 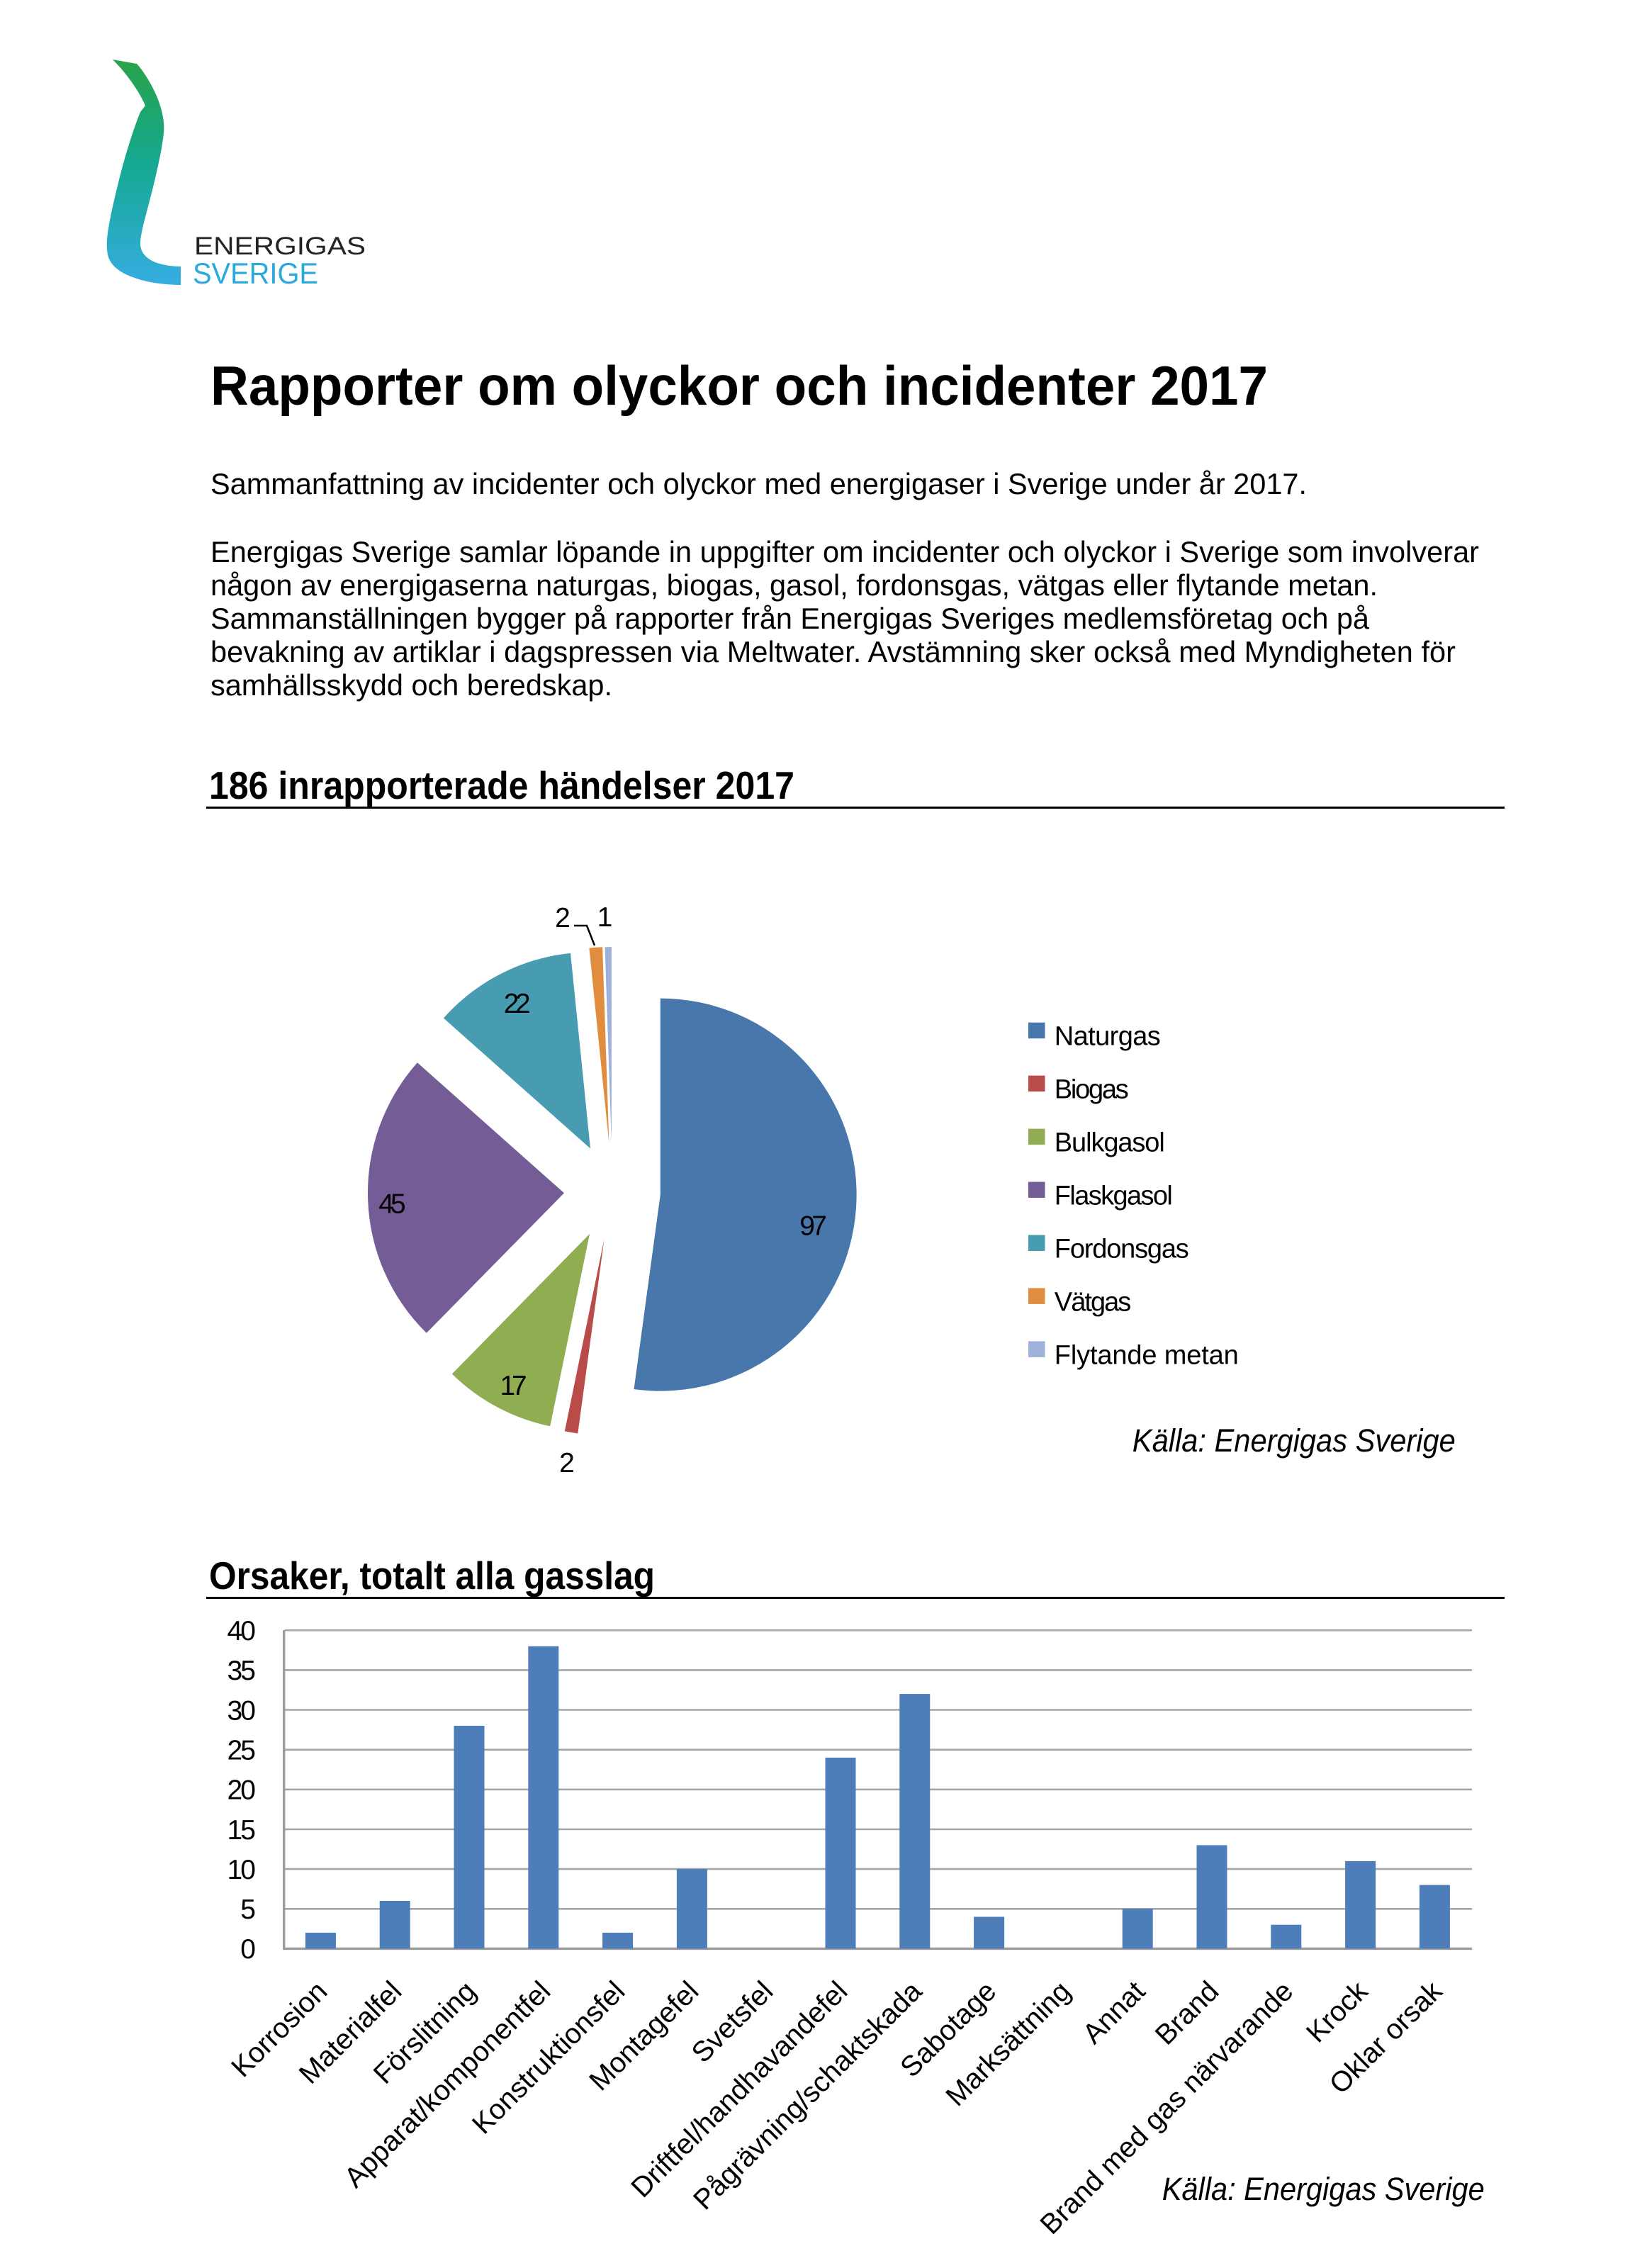 I want to click on svg-text: 45, so click(x=392, y=1204).